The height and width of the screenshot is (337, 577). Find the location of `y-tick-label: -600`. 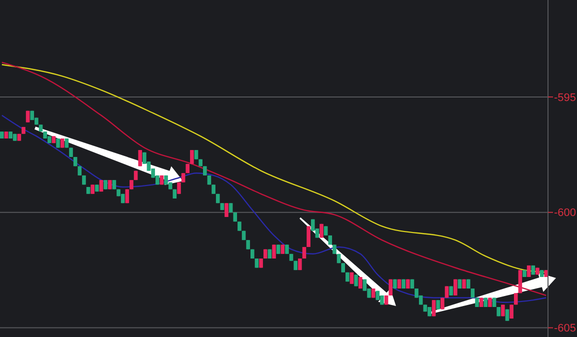

y-tick-label: -600 is located at coordinates (565, 213).